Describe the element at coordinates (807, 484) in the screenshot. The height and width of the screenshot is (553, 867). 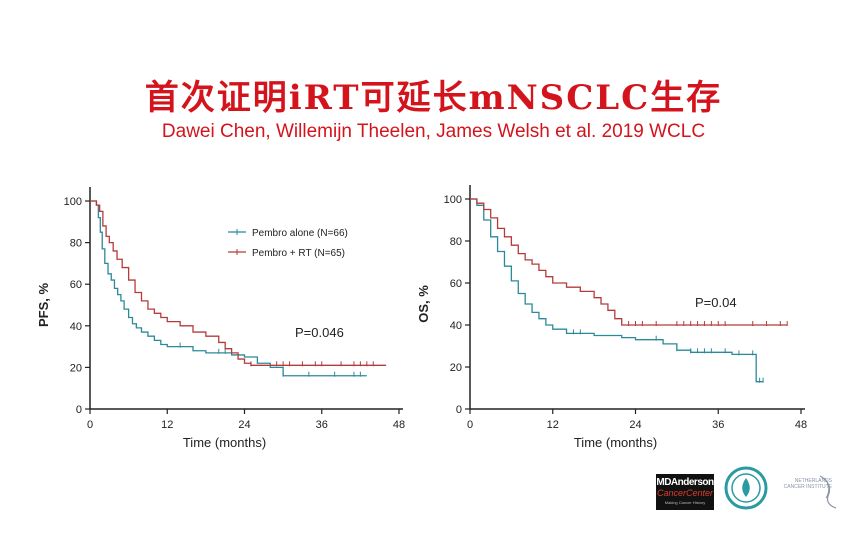
I see `nki-logo-text: NETHERLANDS CANCER INSTITUTE` at that location.